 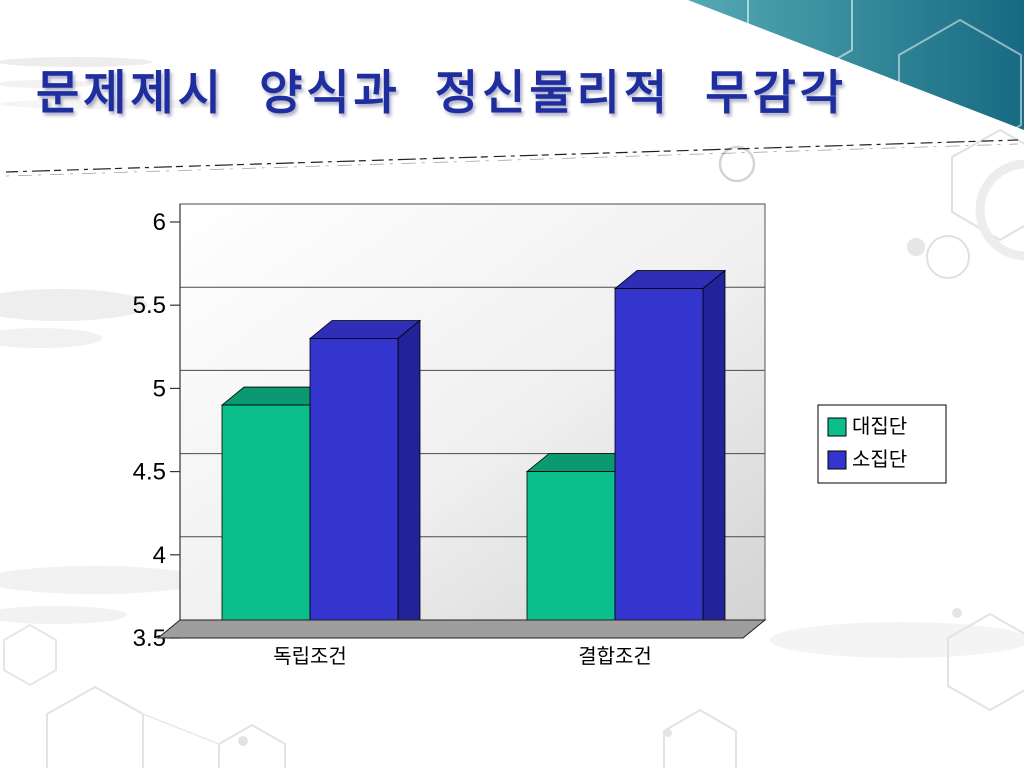 I want to click on line-decoration, so click(x=181, y=729).